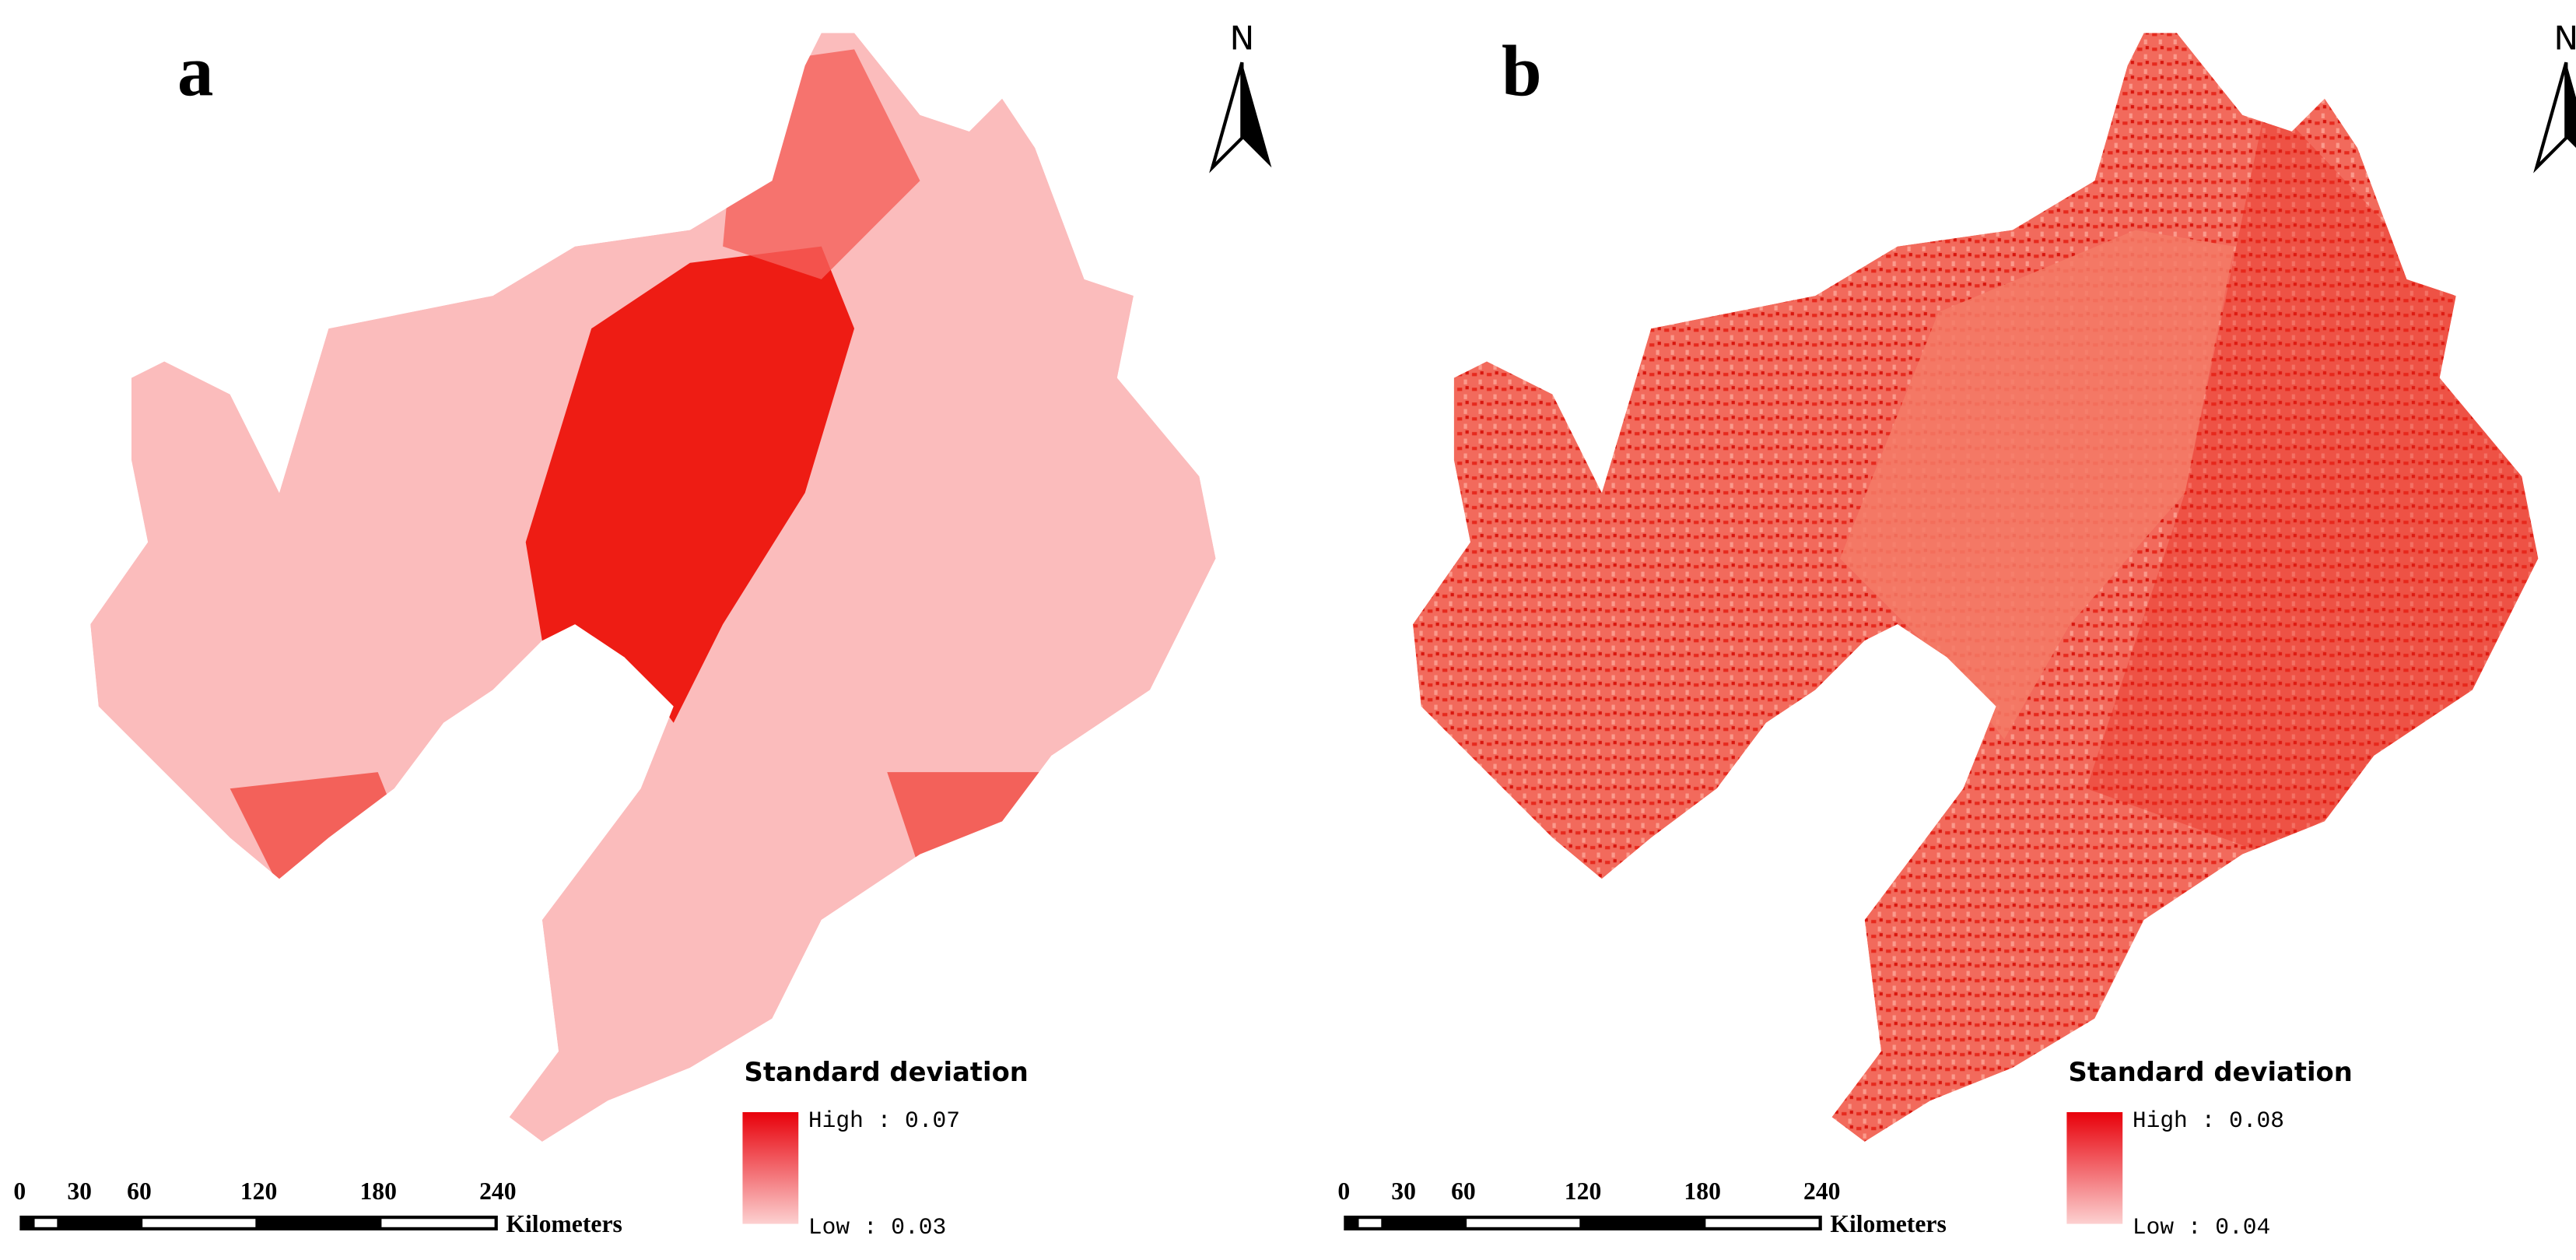 Image resolution: width=2576 pixels, height=1260 pixels. What do you see at coordinates (877, 1228) in the screenshot?
I see `legend-low: Low : 0.03` at bounding box center [877, 1228].